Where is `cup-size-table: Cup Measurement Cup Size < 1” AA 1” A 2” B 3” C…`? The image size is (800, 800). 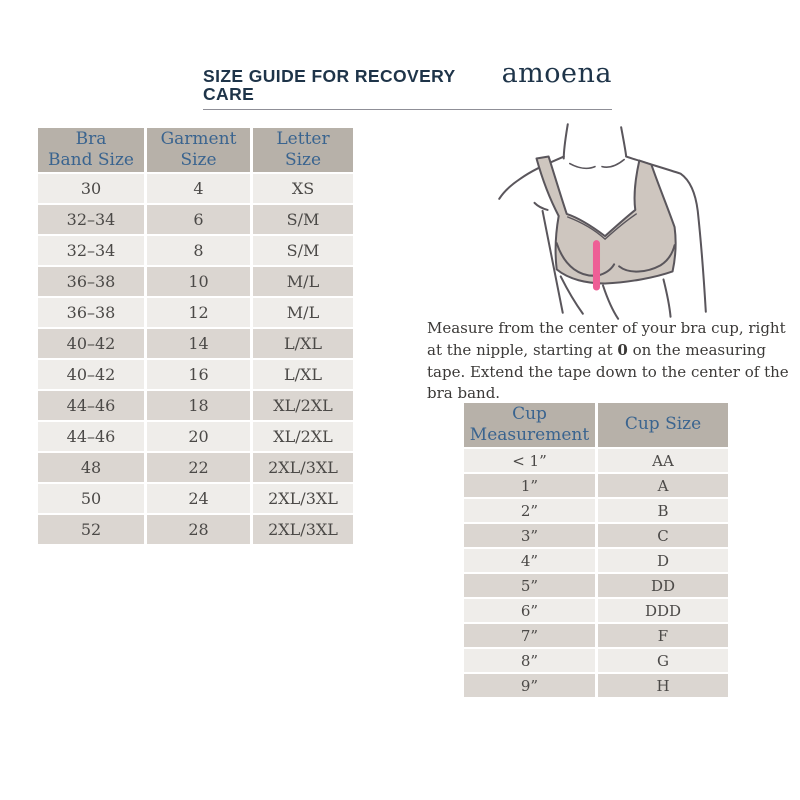 cup-size-table: Cup Measurement Cup Size < 1” AA 1” A 2” B 3” C… is located at coordinates (596, 550).